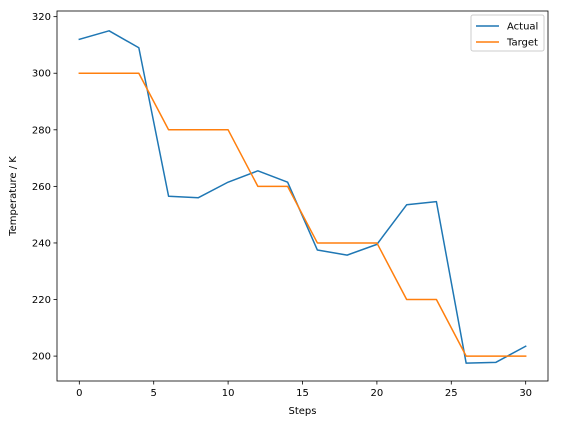 The image size is (562, 426). What do you see at coordinates (13, 196) in the screenshot?
I see `y-axis-label: Temperature / K` at bounding box center [13, 196].